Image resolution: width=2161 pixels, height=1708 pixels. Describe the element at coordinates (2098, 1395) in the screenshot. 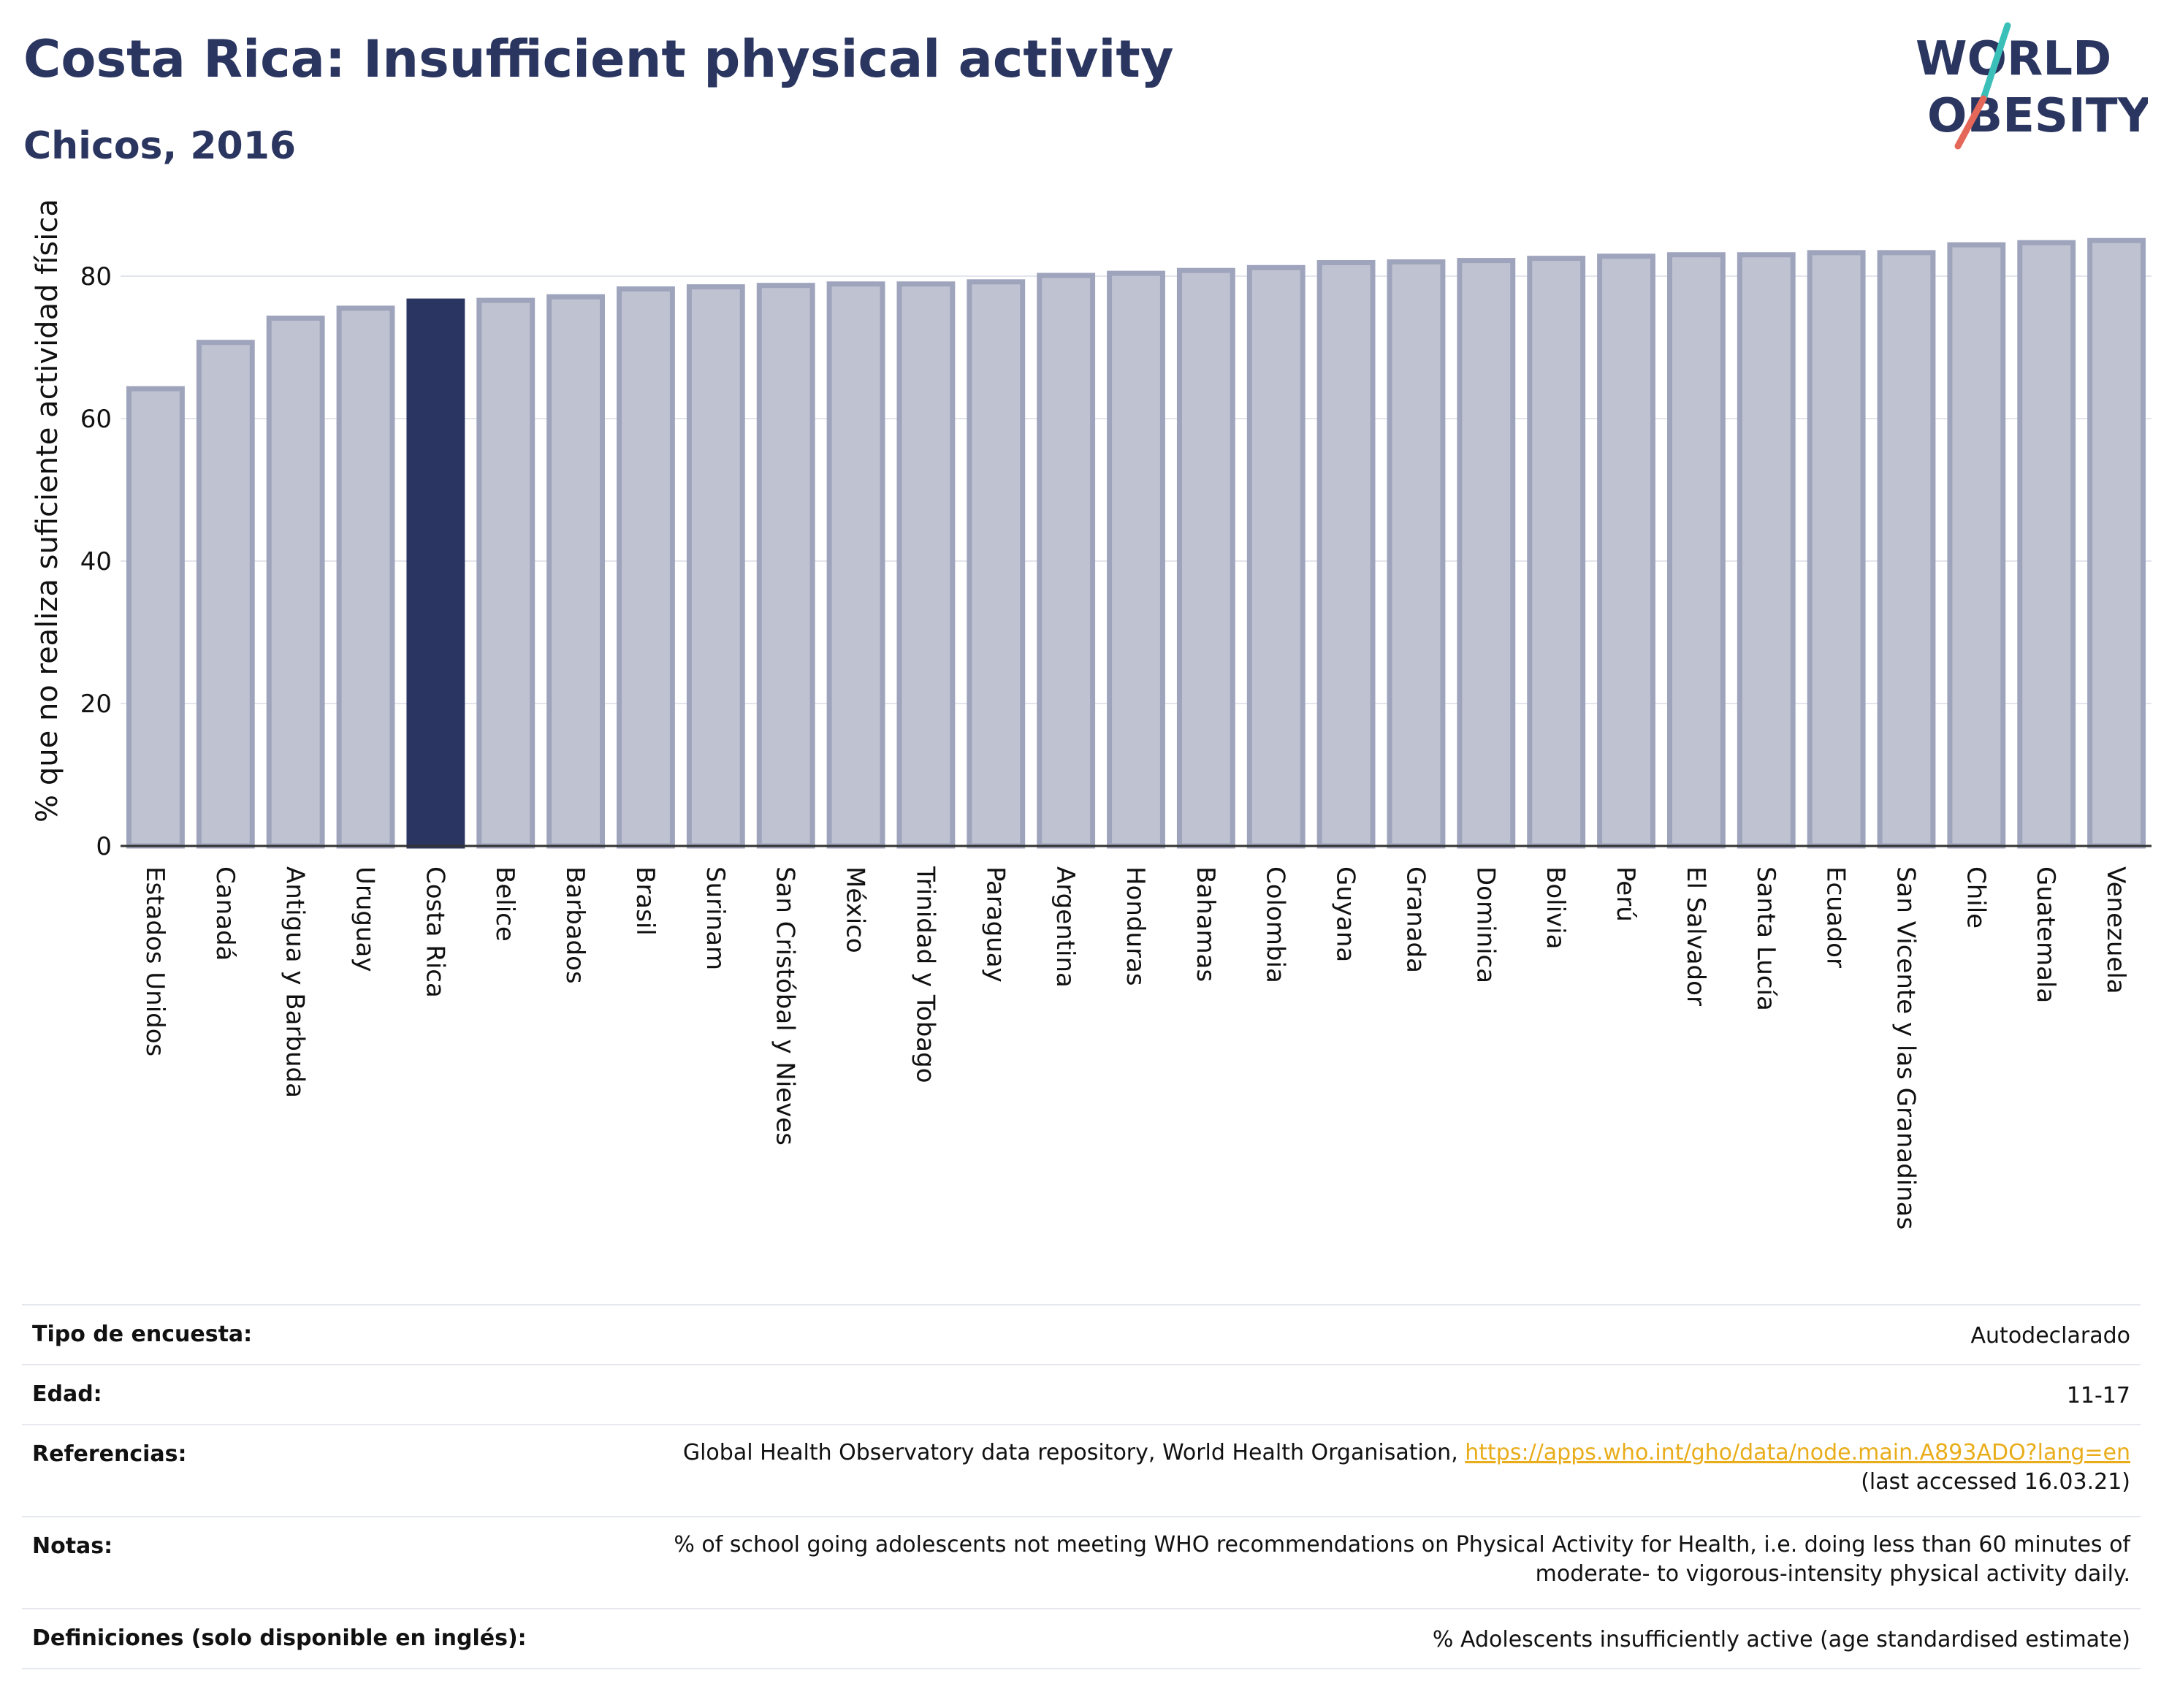

I see `age-value: 11-17` at that location.